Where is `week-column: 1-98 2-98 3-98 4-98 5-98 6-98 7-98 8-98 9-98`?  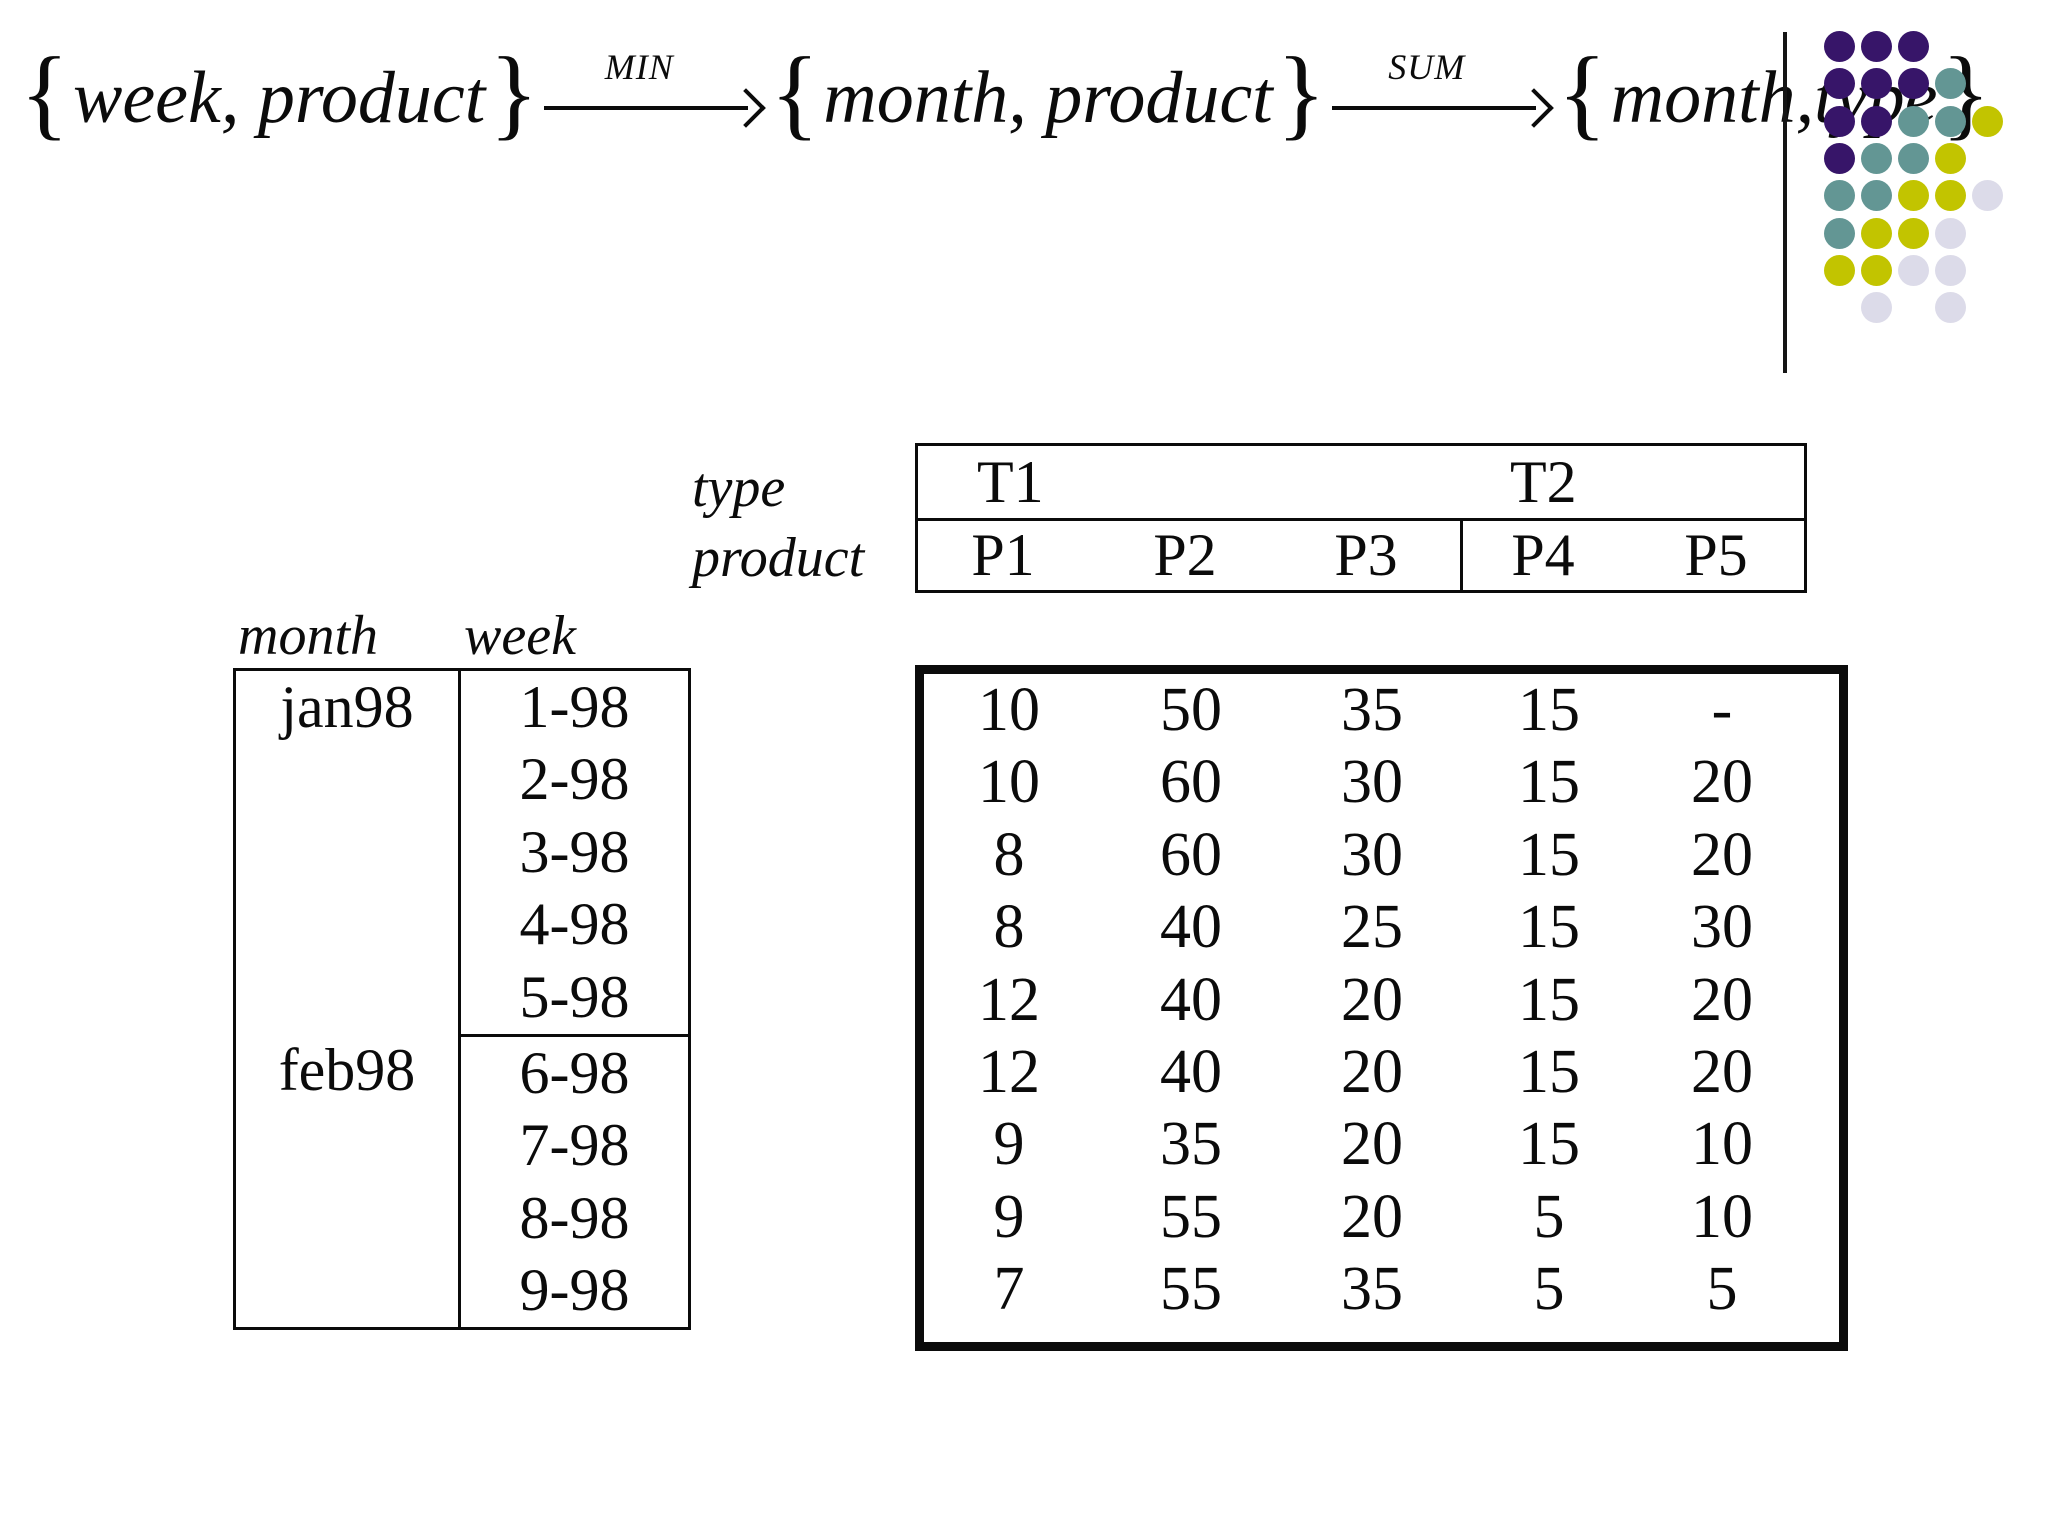
week-column: 1-98 2-98 3-98 4-98 5-98 6-98 7-98 8-98 9-98 is located at coordinates (574, 999).